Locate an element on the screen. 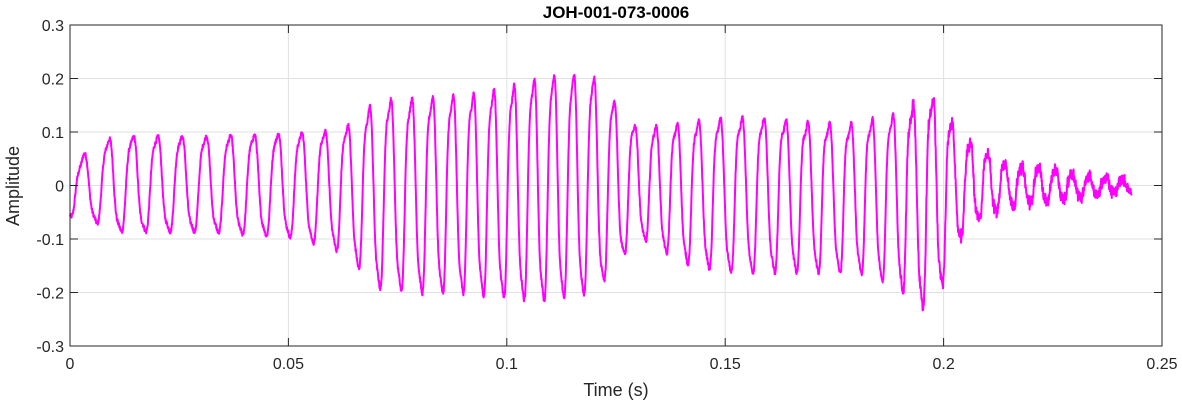 This screenshot has width=1182, height=404. y-tick-label: -0.3 is located at coordinates (50, 347).